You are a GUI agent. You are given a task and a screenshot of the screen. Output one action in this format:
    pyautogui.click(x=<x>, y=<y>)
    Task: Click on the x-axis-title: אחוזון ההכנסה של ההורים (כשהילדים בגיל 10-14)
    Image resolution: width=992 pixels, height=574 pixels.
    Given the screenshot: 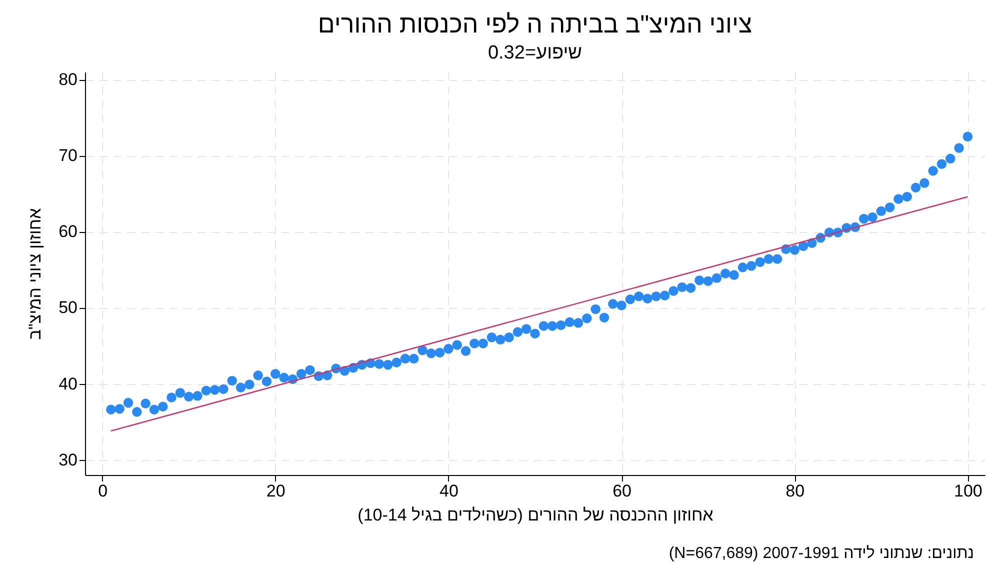 What is the action you would take?
    pyautogui.click(x=536, y=515)
    